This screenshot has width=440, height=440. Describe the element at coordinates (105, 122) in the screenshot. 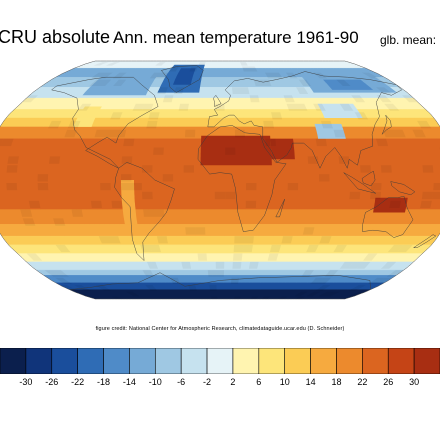

I see `coastline-north-america` at that location.